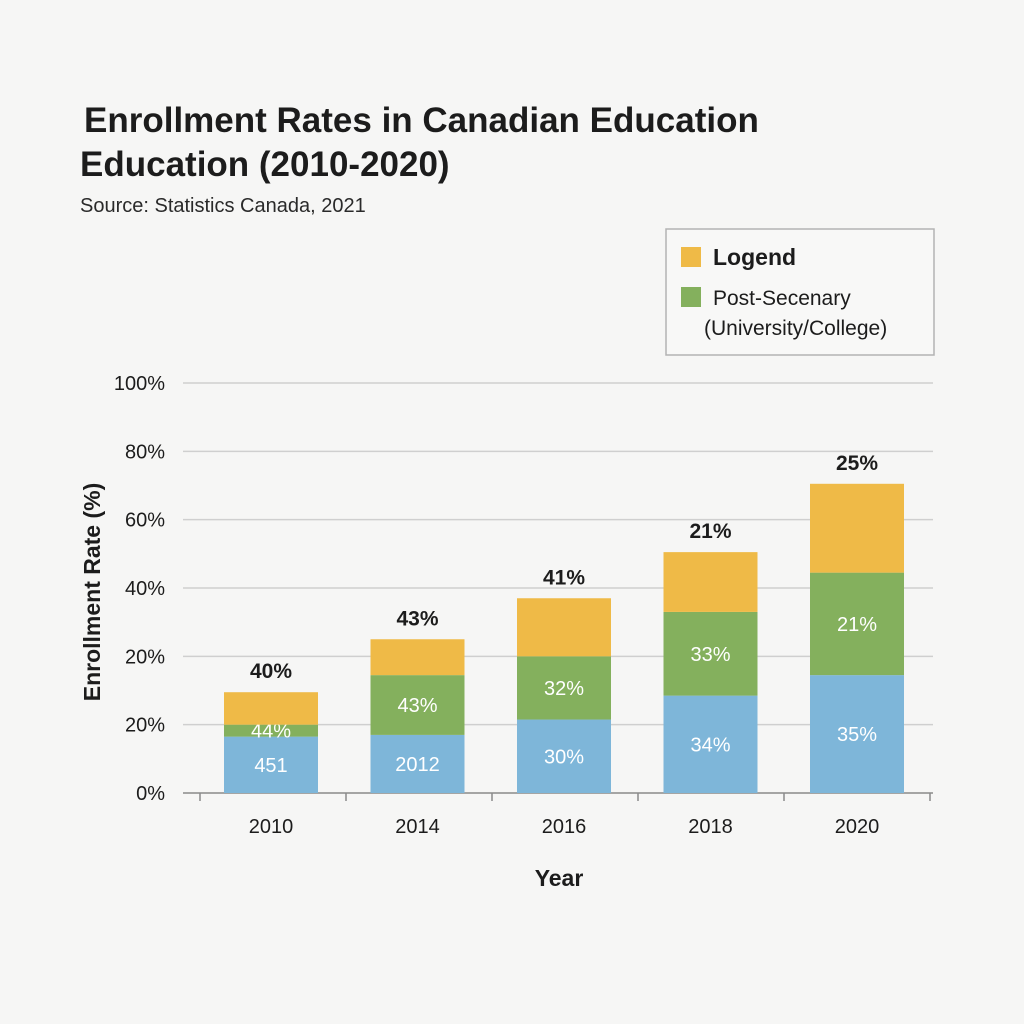 This screenshot has height=1024, width=1024. Describe the element at coordinates (691, 257) in the screenshot. I see `legend-swatch-yellow` at that location.